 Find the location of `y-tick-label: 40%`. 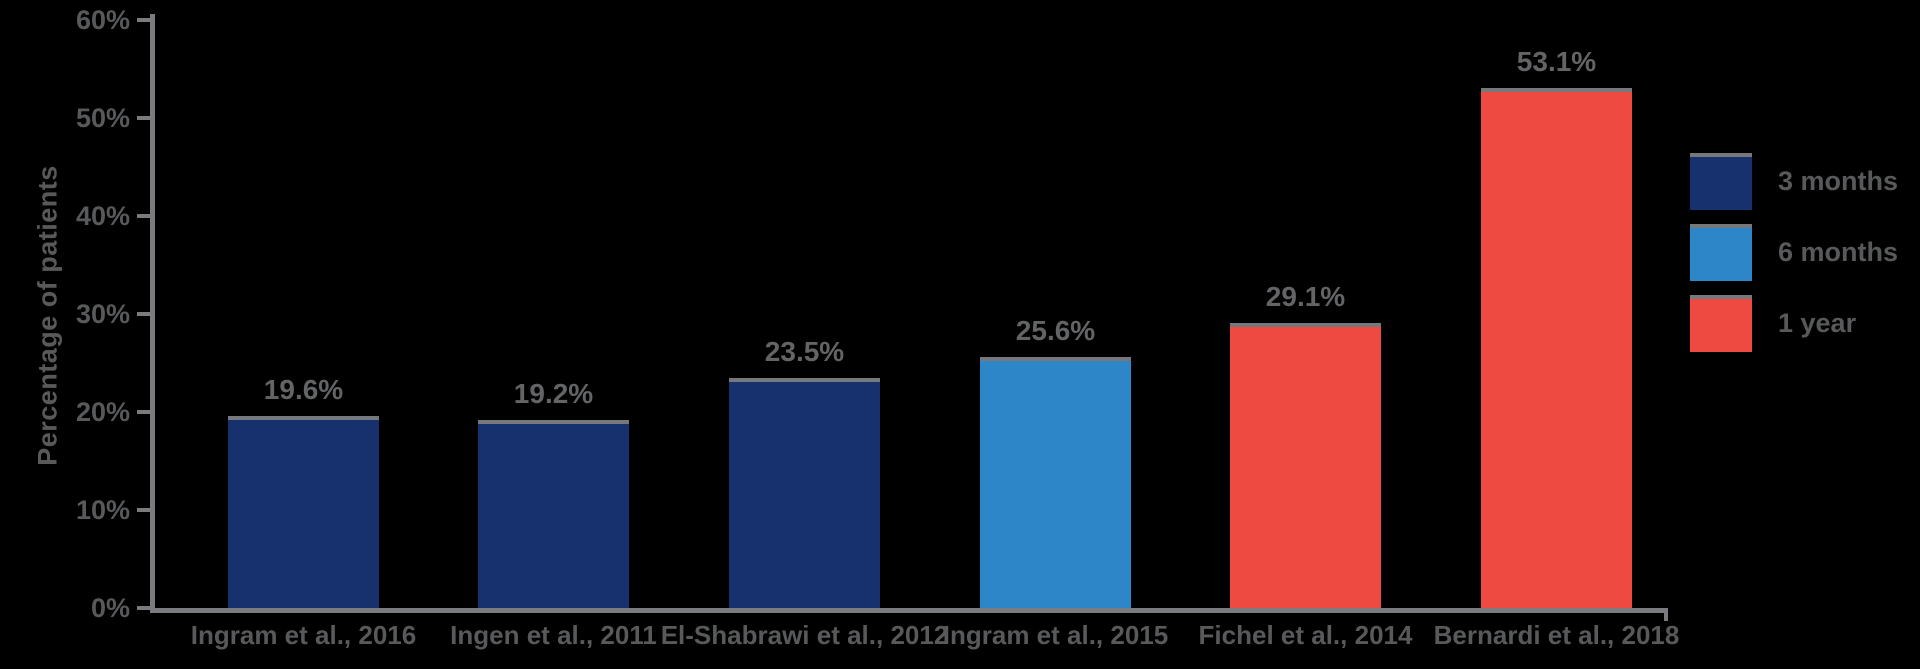

y-tick-label: 40% is located at coordinates (102, 216).